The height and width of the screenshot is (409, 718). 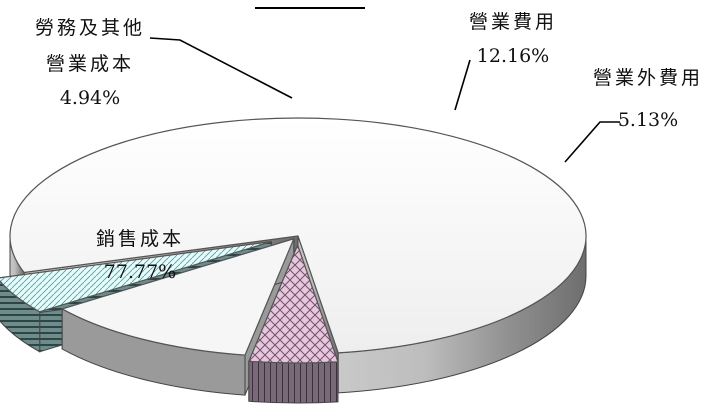 What do you see at coordinates (90, 64) in the screenshot?
I see `label-labor-line2: 營業成本` at bounding box center [90, 64].